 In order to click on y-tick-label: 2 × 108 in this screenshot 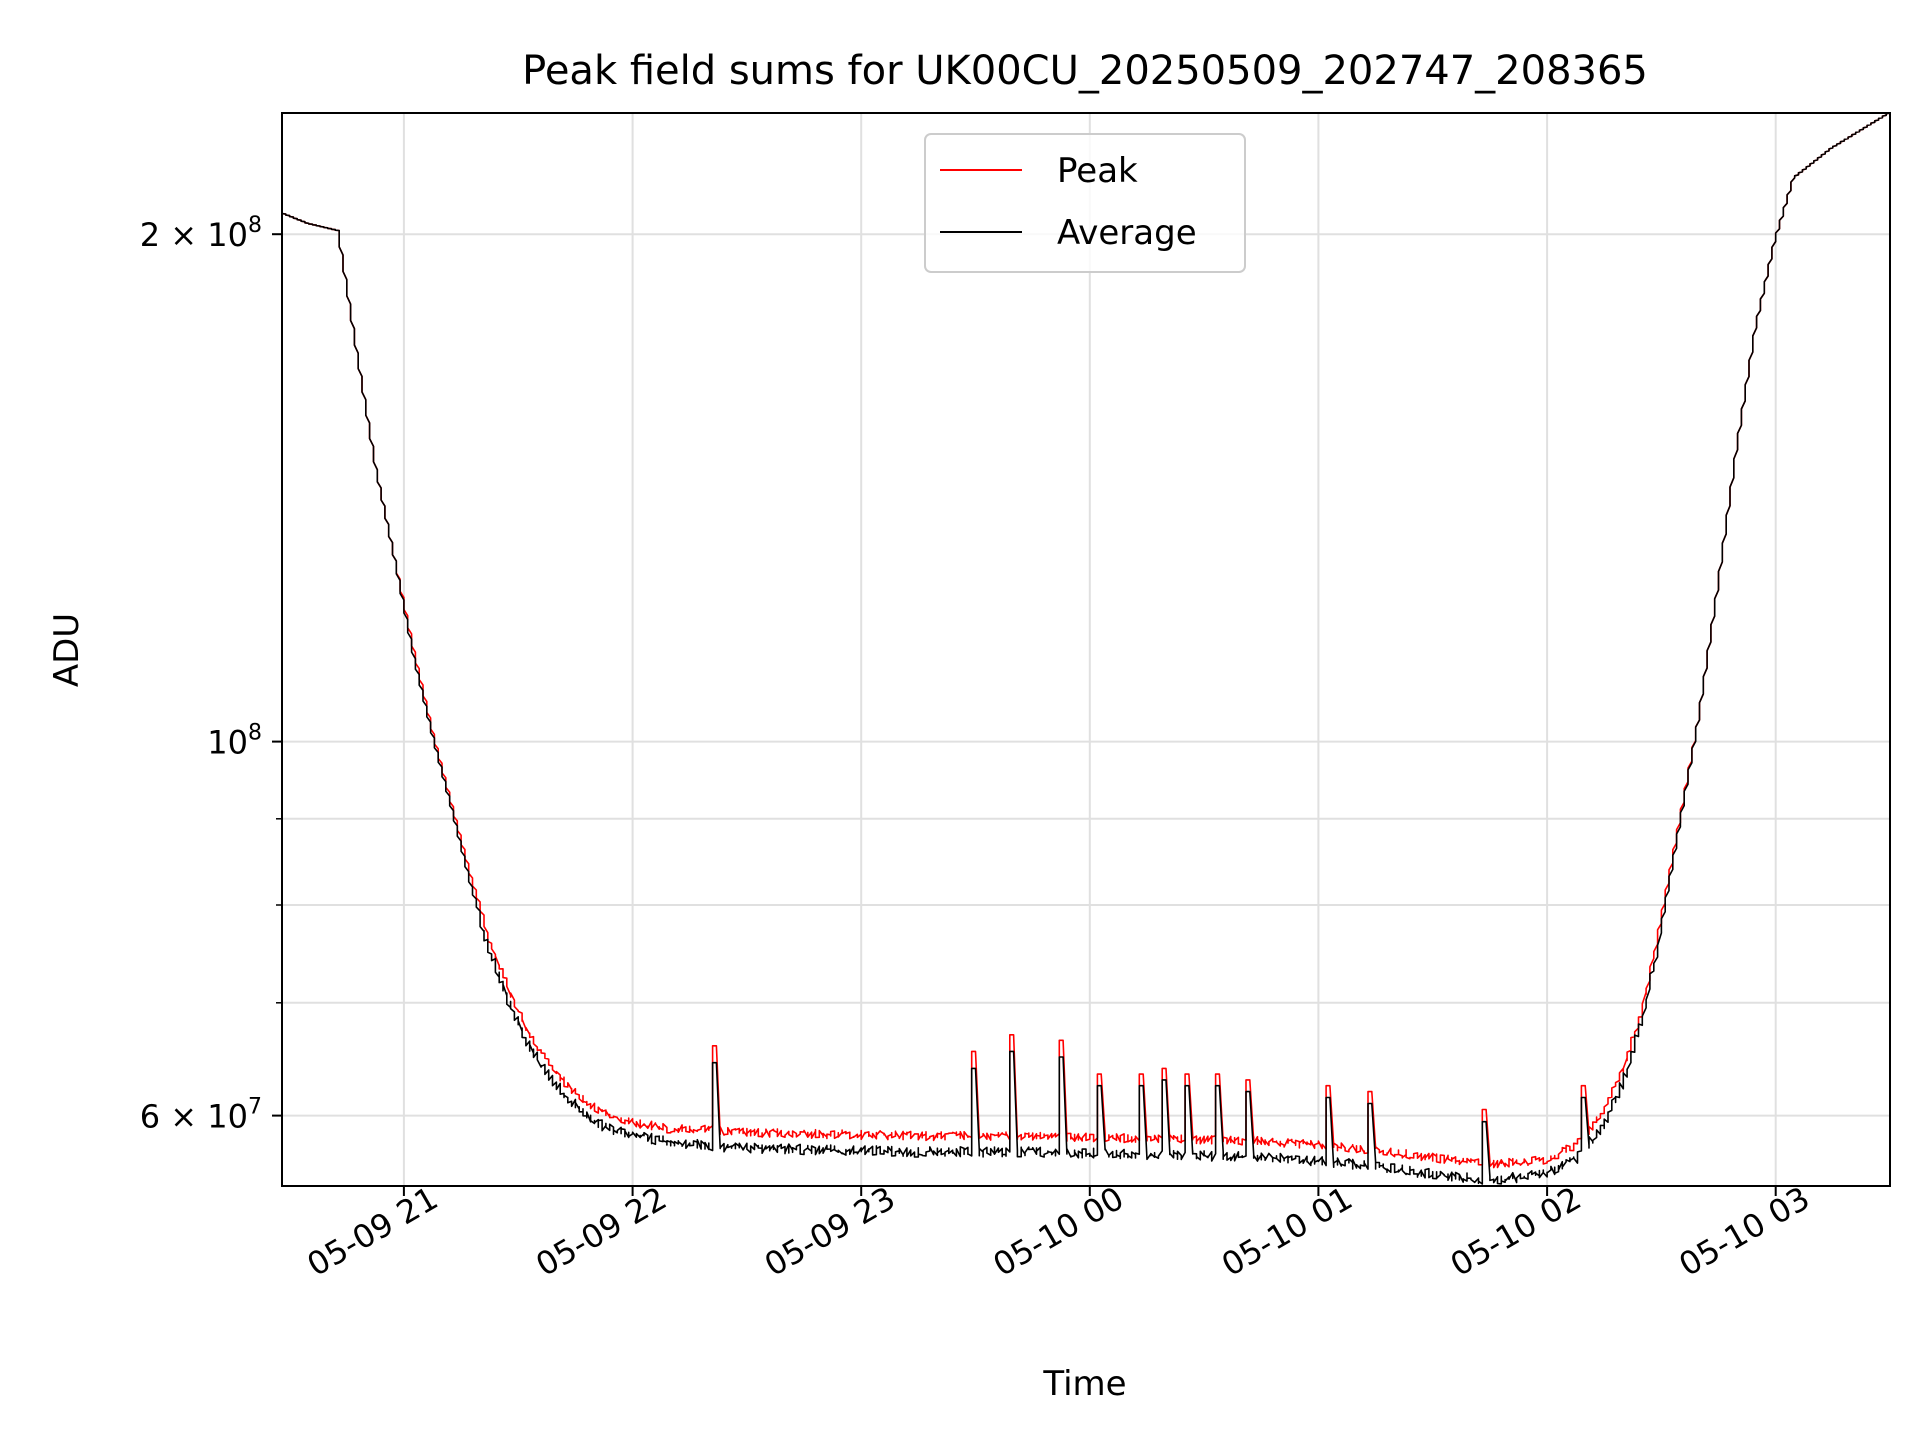, I will do `click(201, 233)`.